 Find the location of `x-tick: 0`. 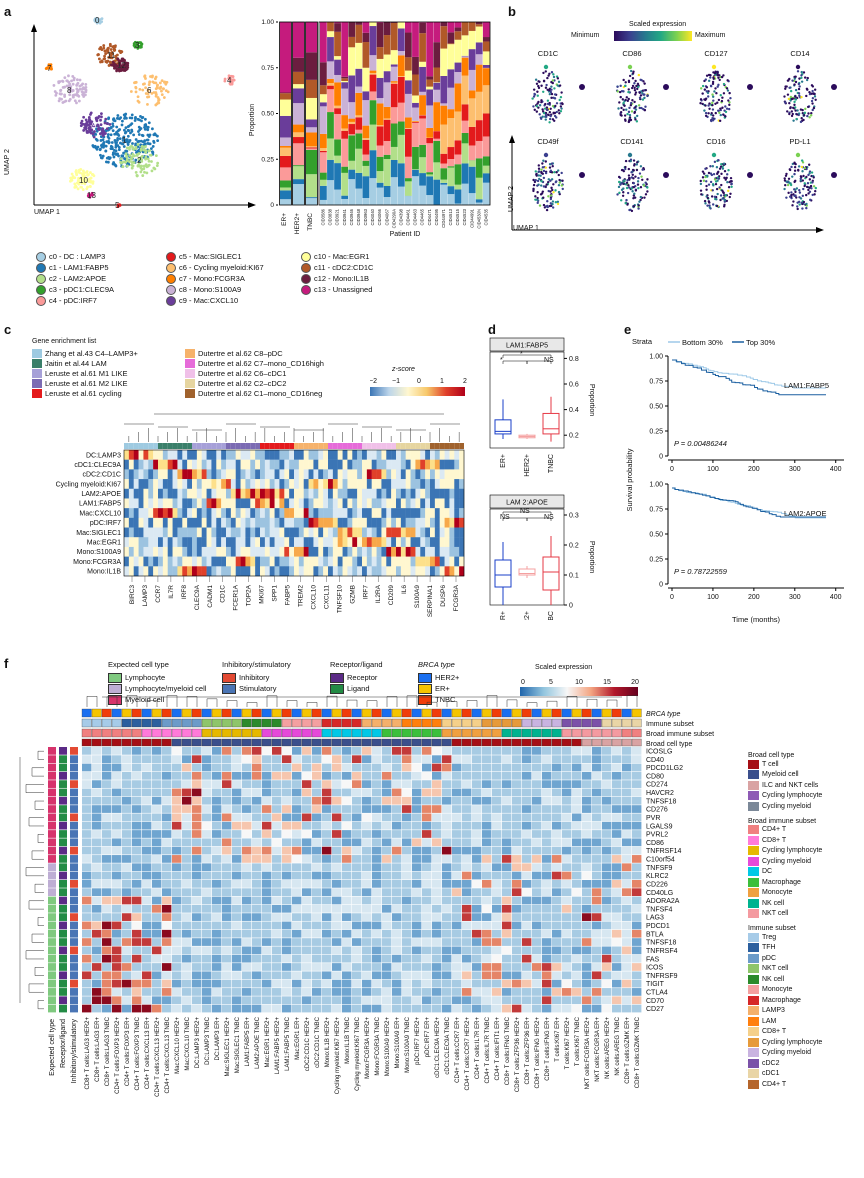

x-tick: 0 is located at coordinates (672, 469).